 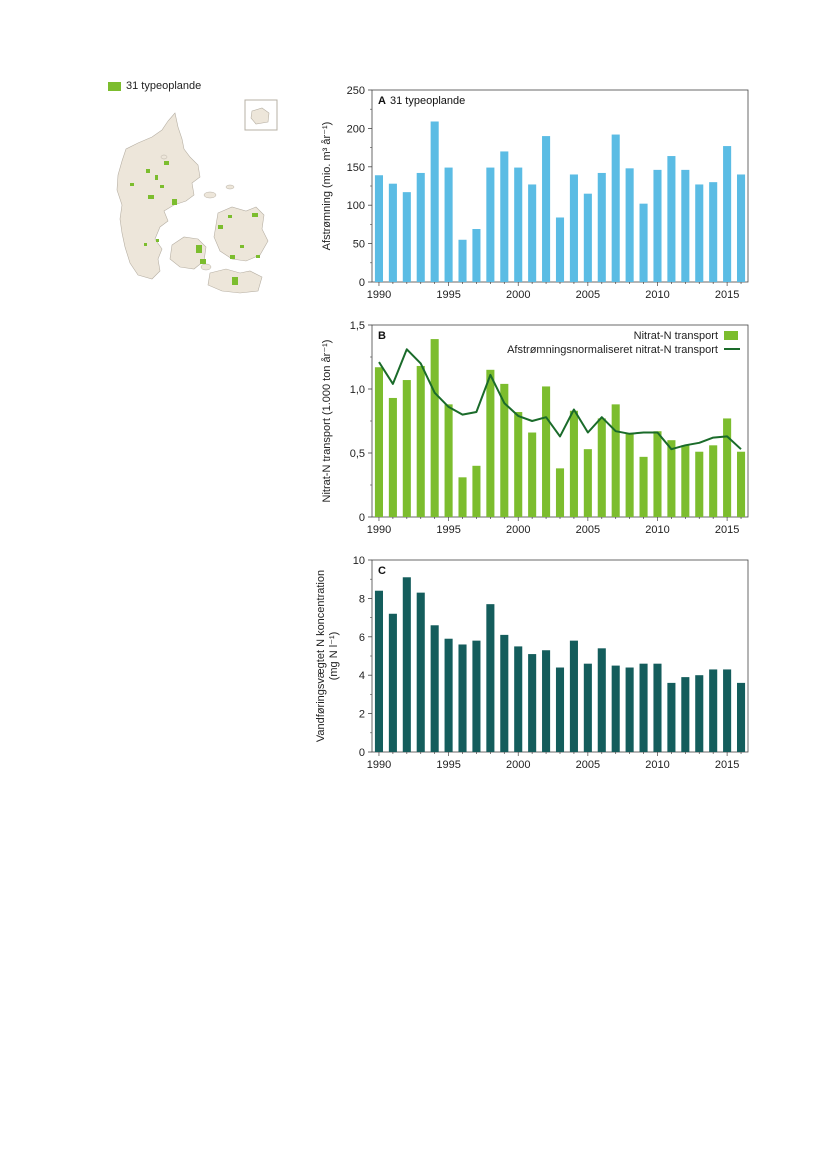 I want to click on zealand-island, so click(x=241, y=234).